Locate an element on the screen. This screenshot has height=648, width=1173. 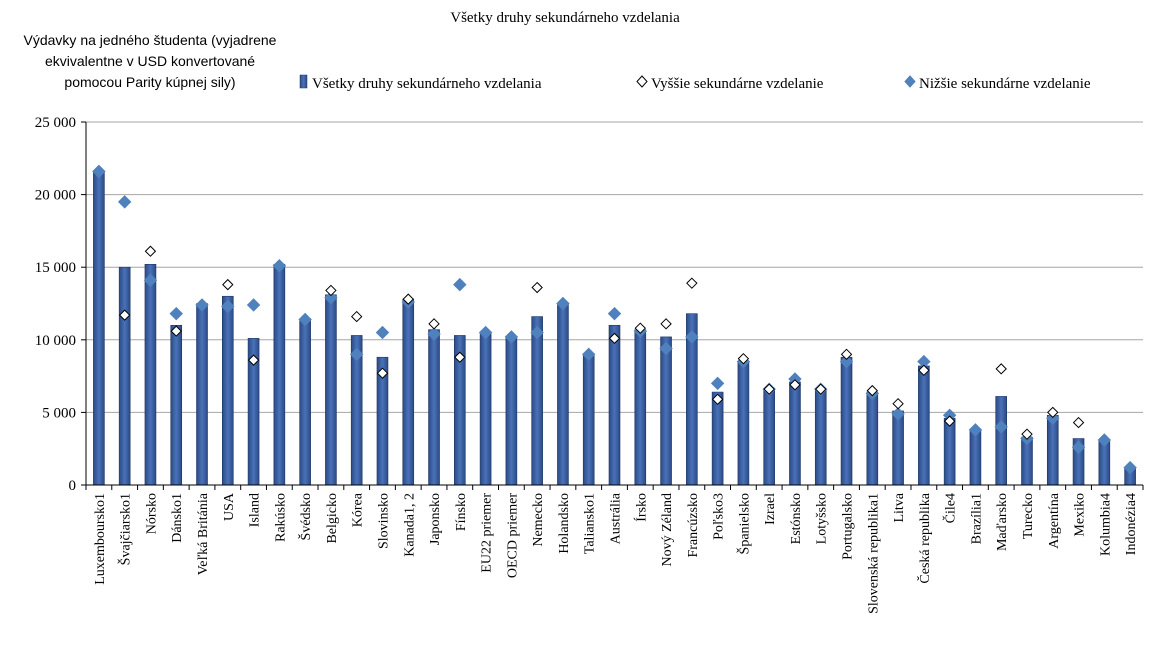
category-label: Austrália is located at coordinates (616, 518).